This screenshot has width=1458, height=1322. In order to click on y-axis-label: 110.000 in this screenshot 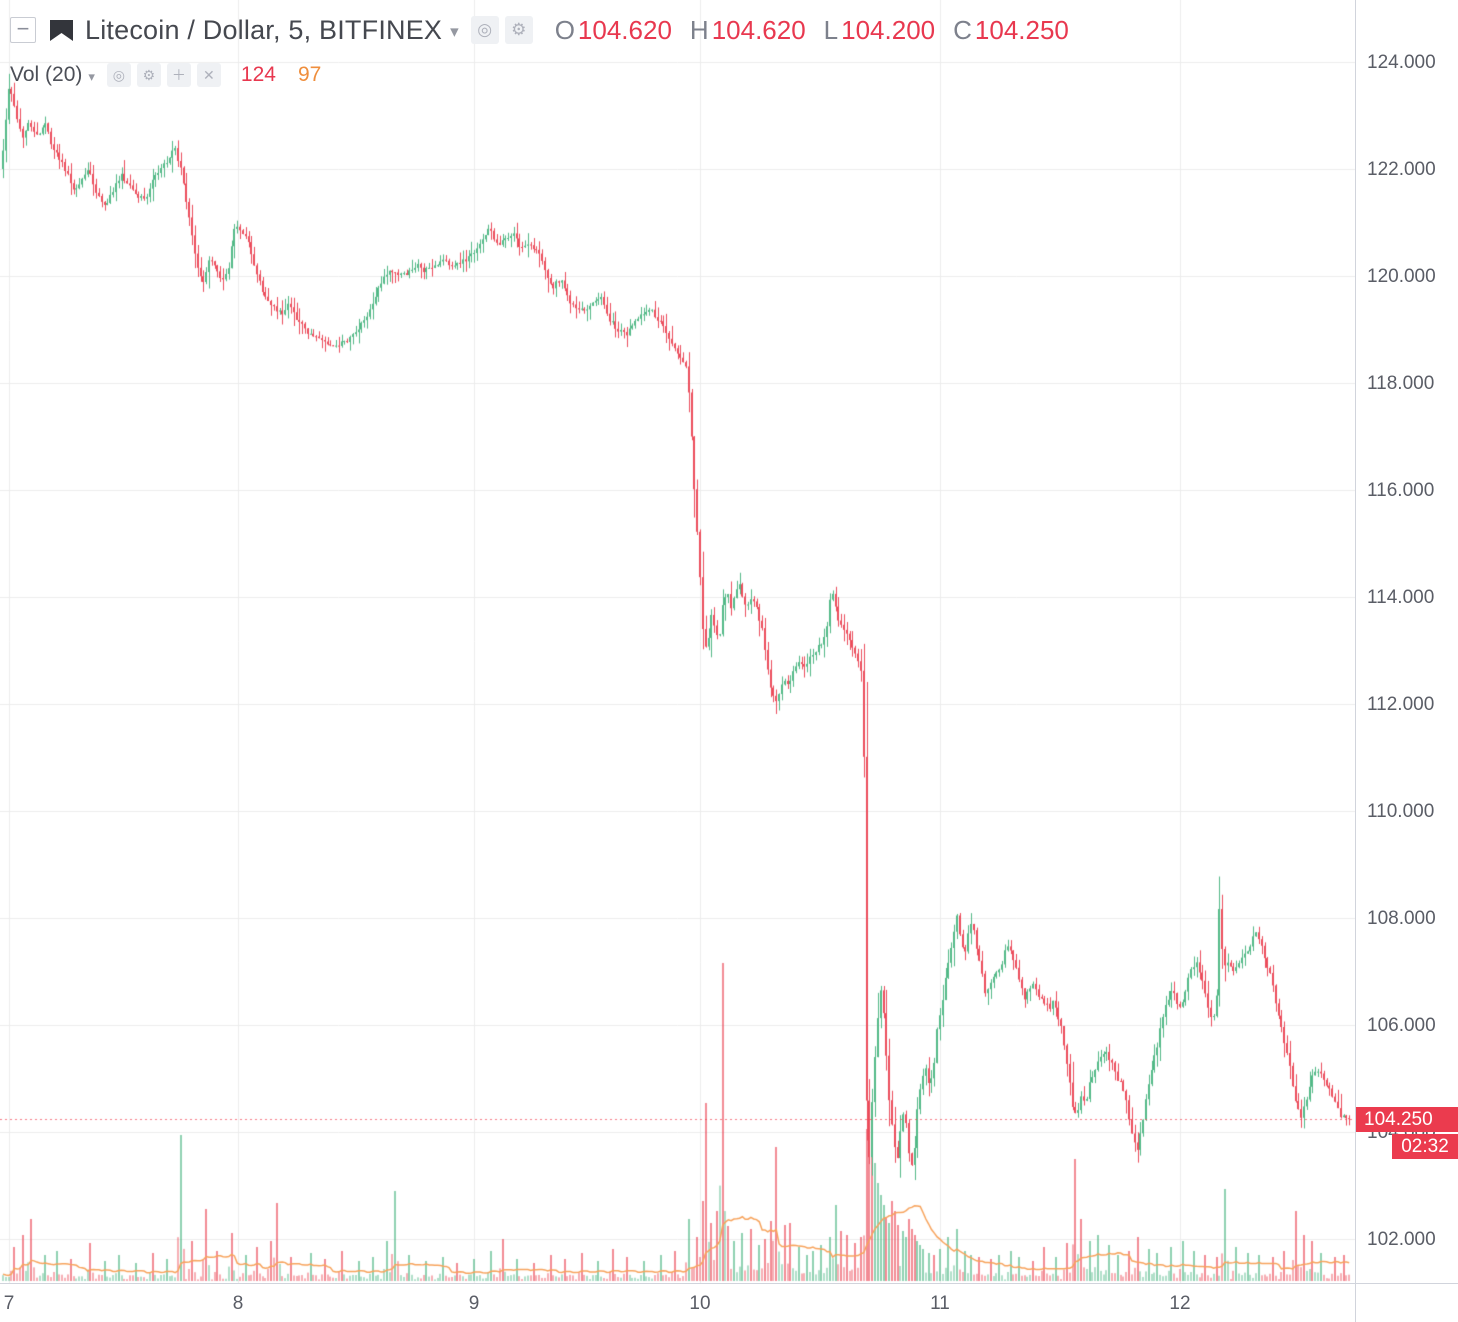, I will do `click(1401, 811)`.